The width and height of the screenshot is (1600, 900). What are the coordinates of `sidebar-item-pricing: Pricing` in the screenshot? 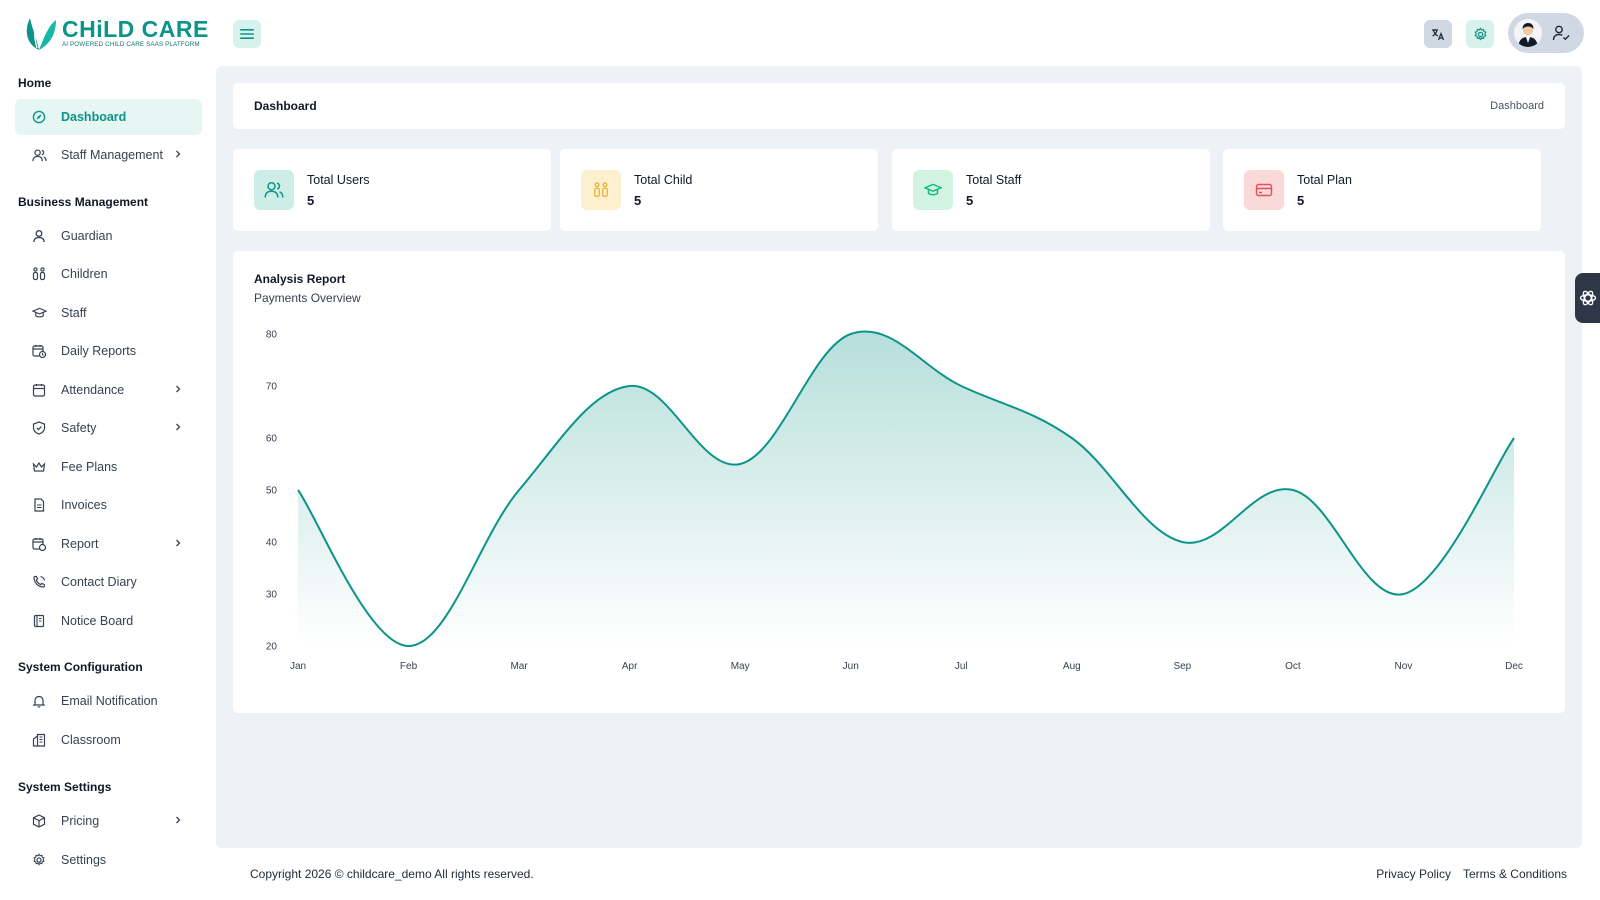 It's located at (108, 821).